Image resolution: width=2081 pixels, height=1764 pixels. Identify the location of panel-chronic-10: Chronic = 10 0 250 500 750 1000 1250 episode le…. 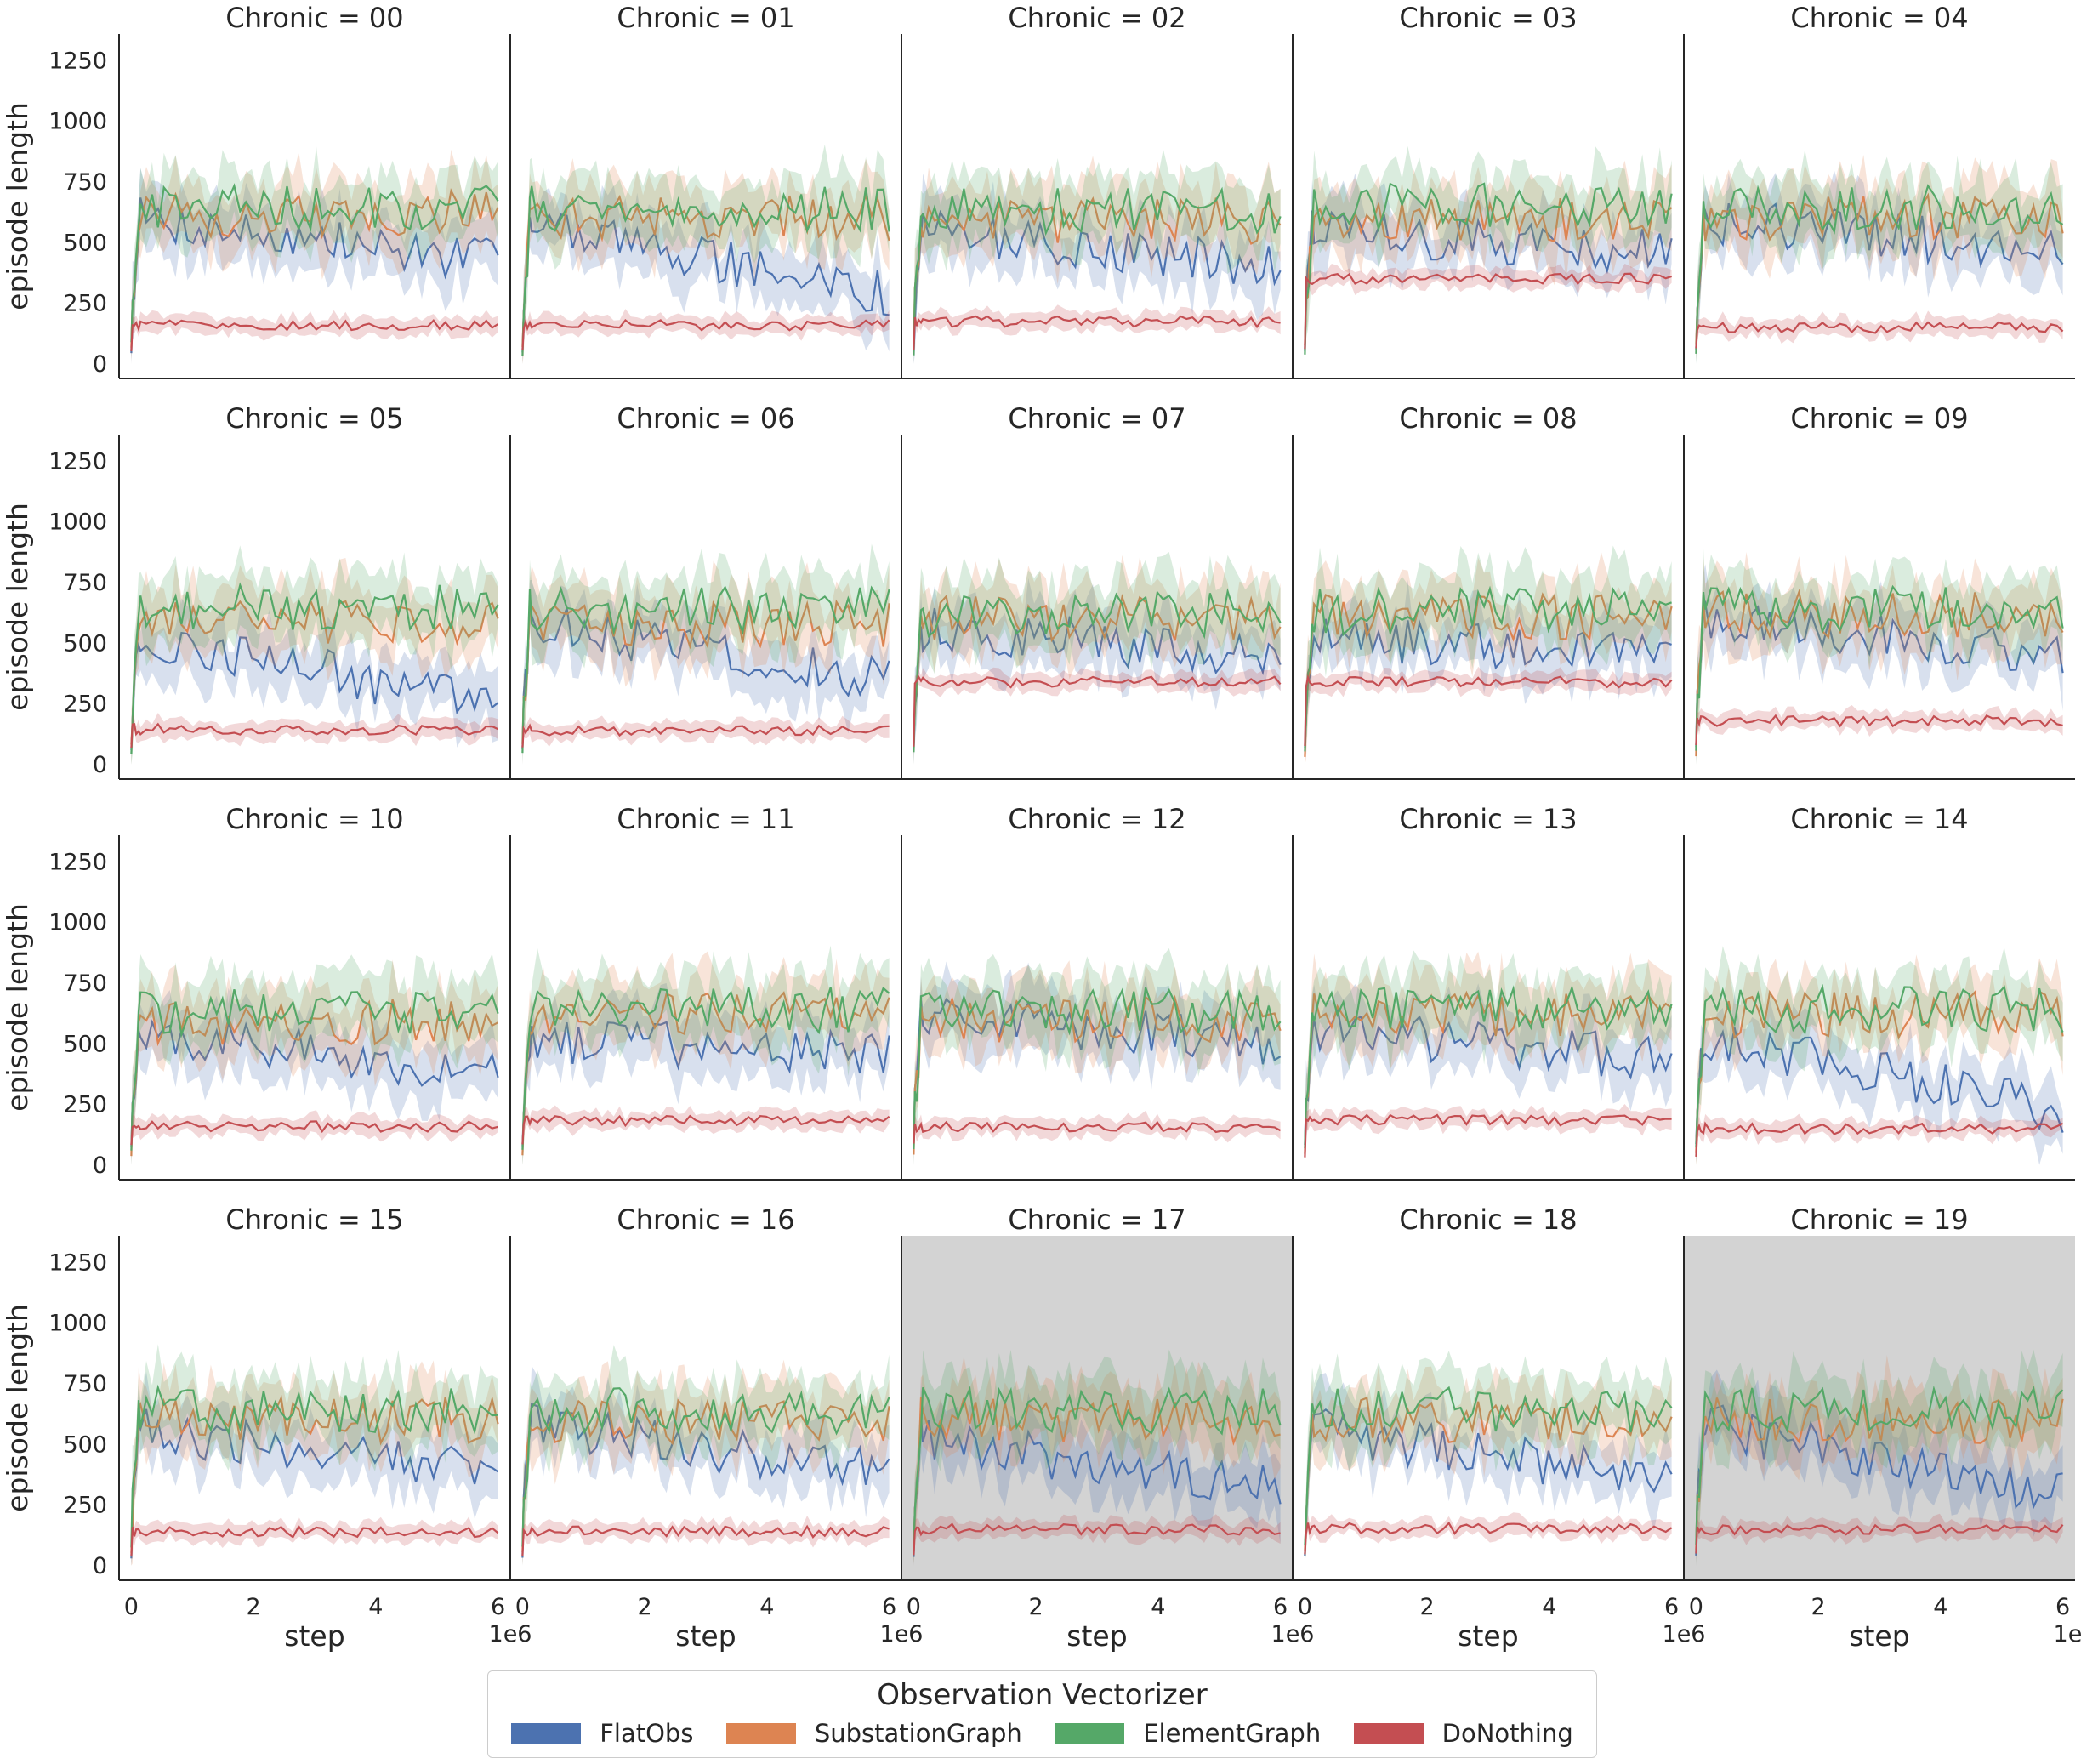
(255, 992).